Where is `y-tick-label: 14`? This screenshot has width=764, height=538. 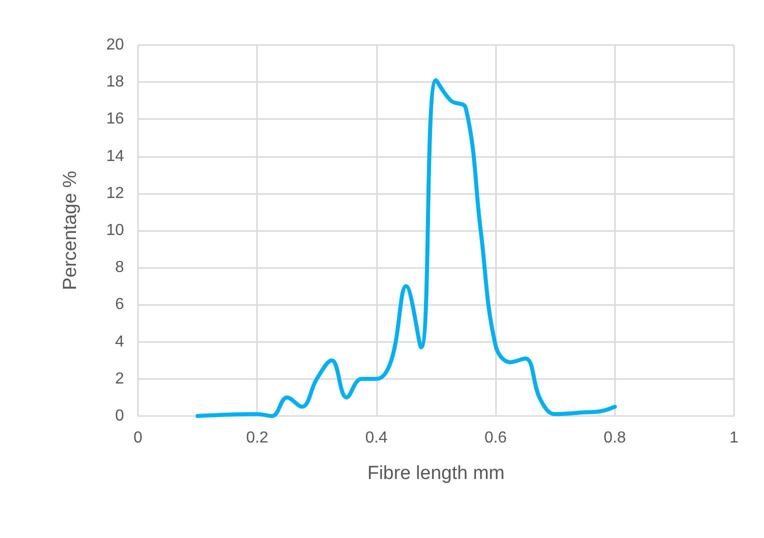
y-tick-label: 14 is located at coordinates (115, 156).